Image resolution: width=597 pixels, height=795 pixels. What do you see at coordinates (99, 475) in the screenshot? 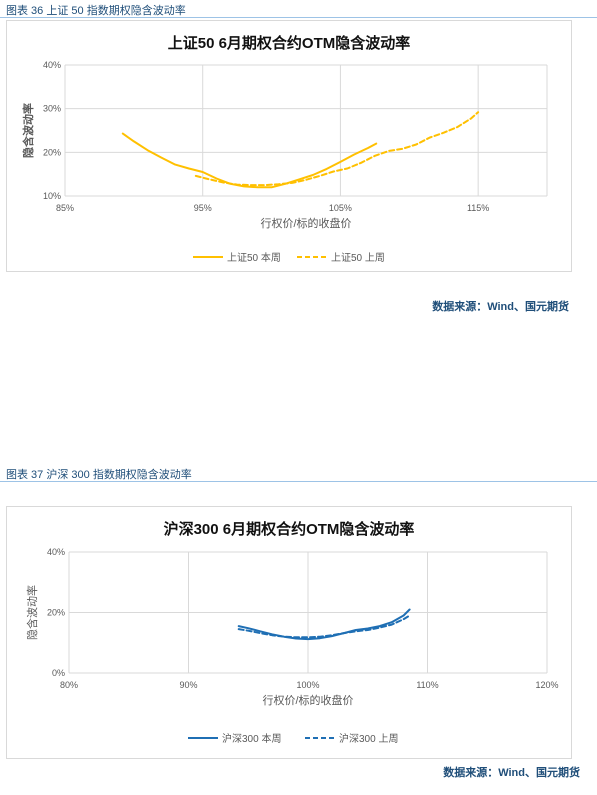
I see `figure-caption-37: 图表 37 沪深 300 指数期权隐含波动率` at bounding box center [99, 475].